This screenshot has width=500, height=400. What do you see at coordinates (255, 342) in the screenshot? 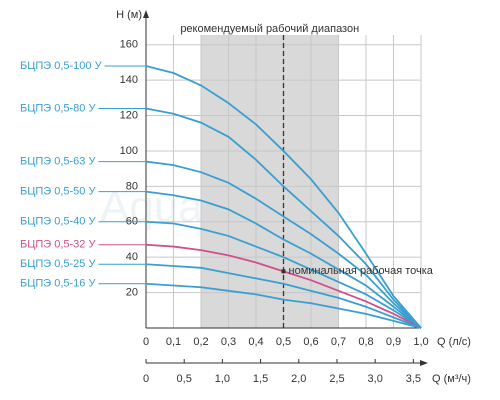
I see `x-tick-label: 0,4` at bounding box center [255, 342].